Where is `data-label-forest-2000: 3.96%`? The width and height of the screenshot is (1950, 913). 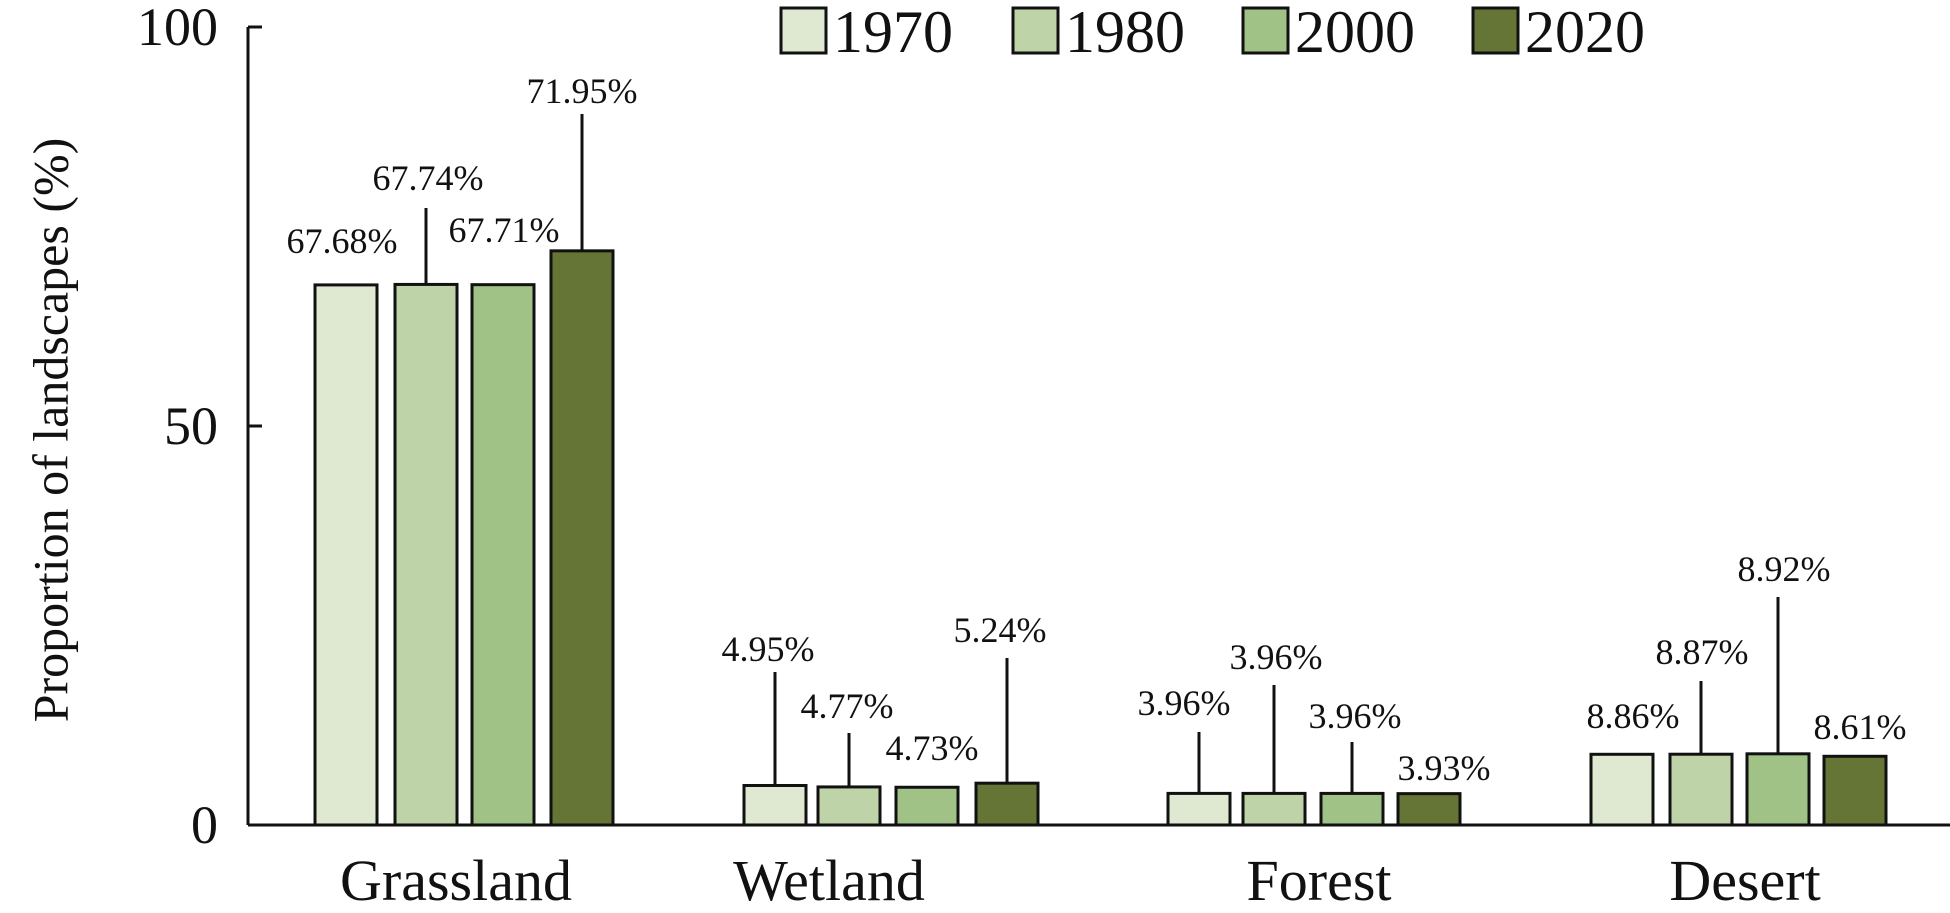 data-label-forest-2000: 3.96% is located at coordinates (1355, 716).